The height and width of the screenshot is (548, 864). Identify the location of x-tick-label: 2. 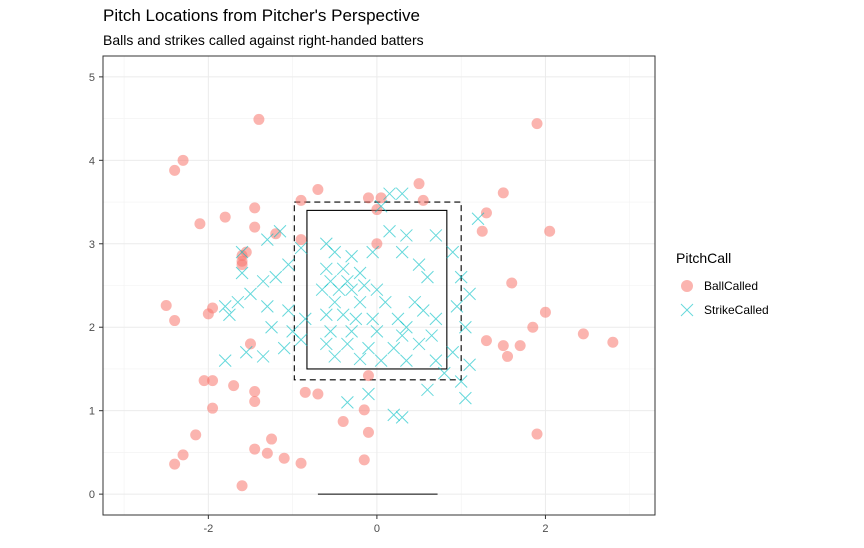
(545, 529).